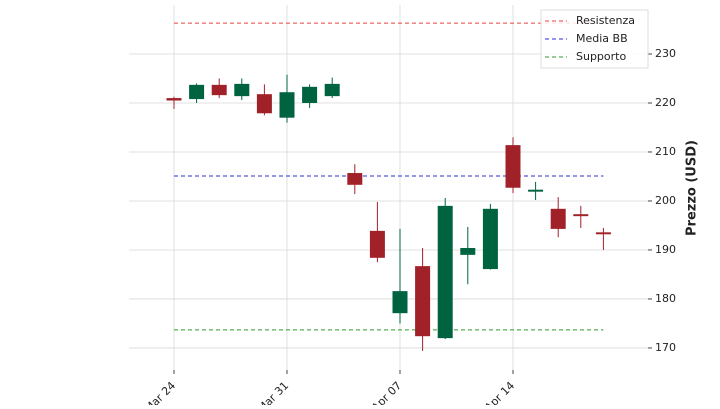 Image resolution: width=720 pixels, height=409 pixels. I want to click on y-tick-label: 170, so click(665, 347).